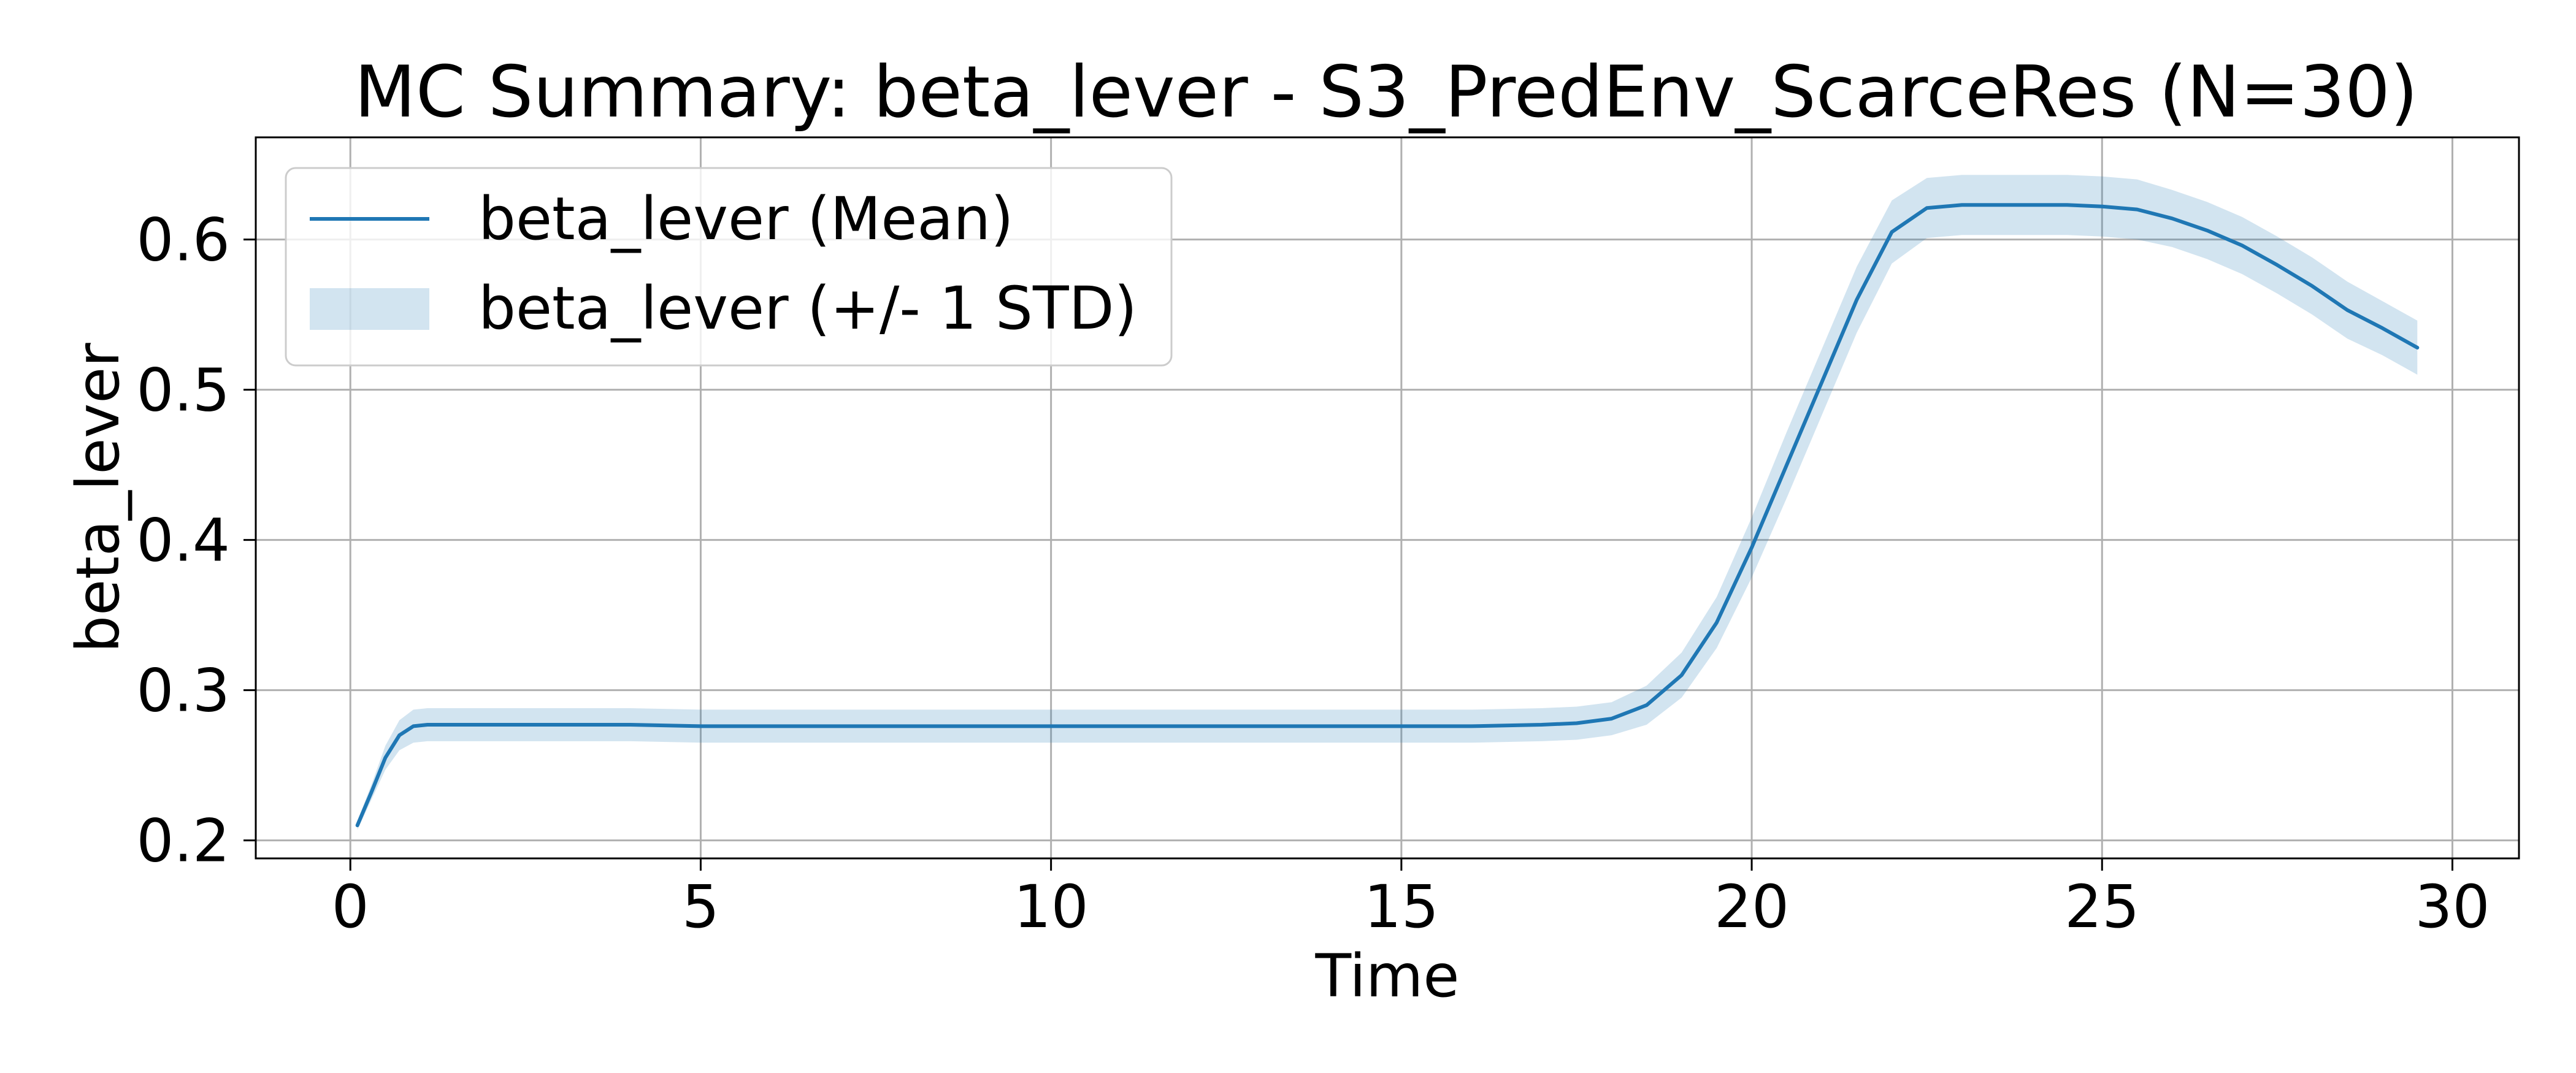  I want to click on y-tick-label: 0.5, so click(183, 390).